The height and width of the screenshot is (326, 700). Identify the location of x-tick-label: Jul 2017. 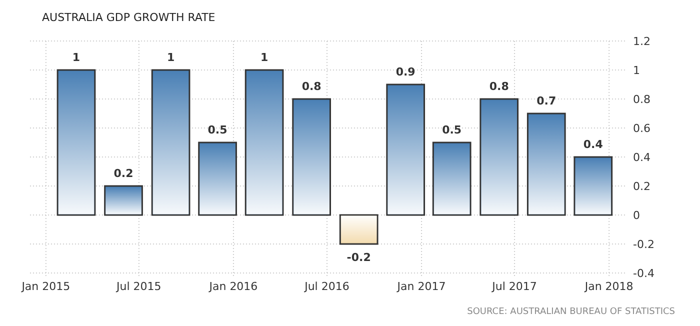
(514, 286).